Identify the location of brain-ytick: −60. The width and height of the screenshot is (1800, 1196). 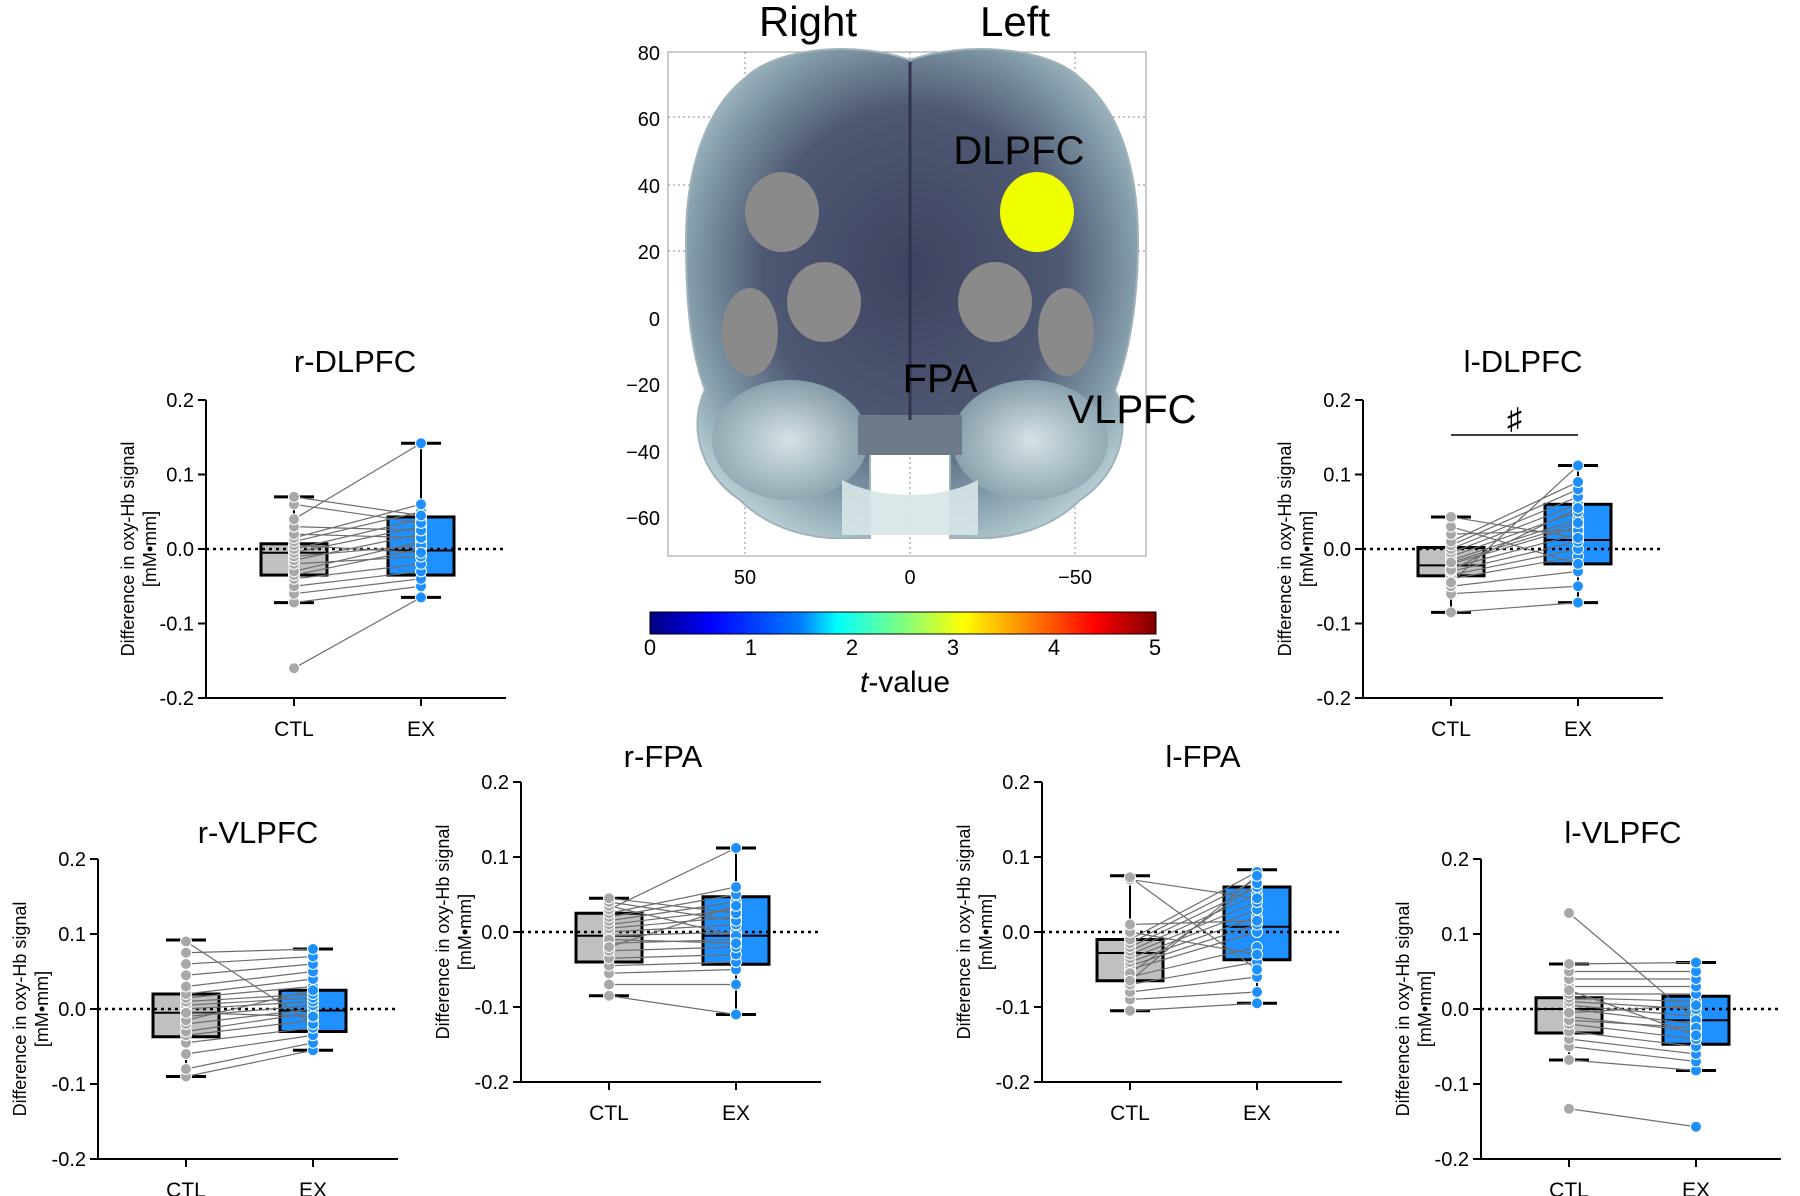
(643, 519).